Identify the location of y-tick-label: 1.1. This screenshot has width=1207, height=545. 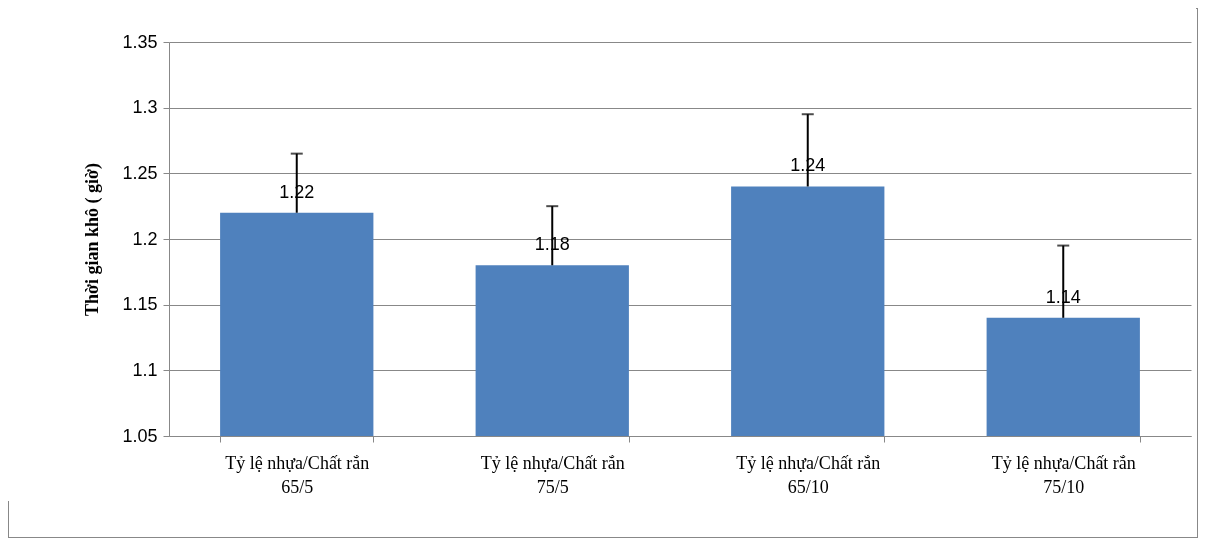
(145, 369).